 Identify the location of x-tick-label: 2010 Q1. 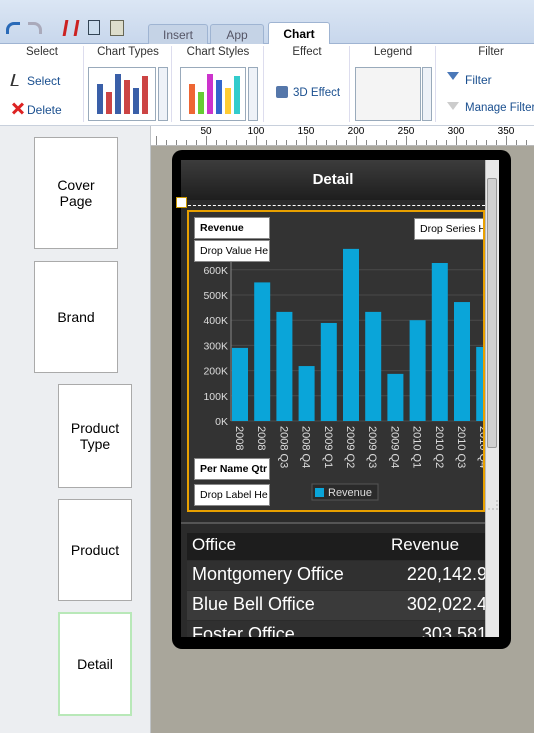
(417, 447).